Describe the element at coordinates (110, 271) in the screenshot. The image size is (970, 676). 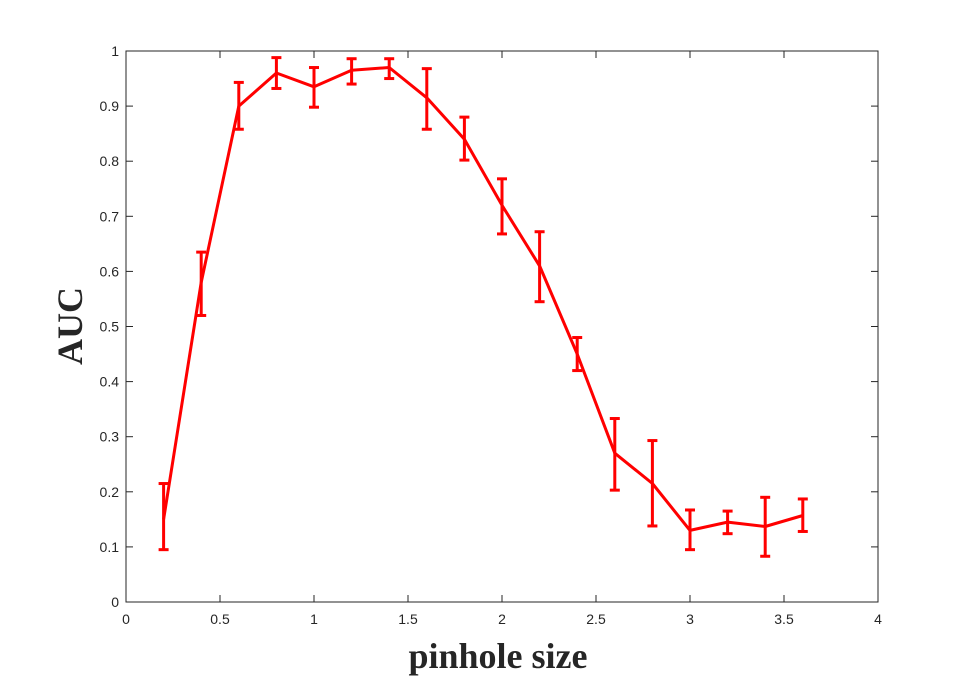
I see `y-tick-label: 0.6` at that location.